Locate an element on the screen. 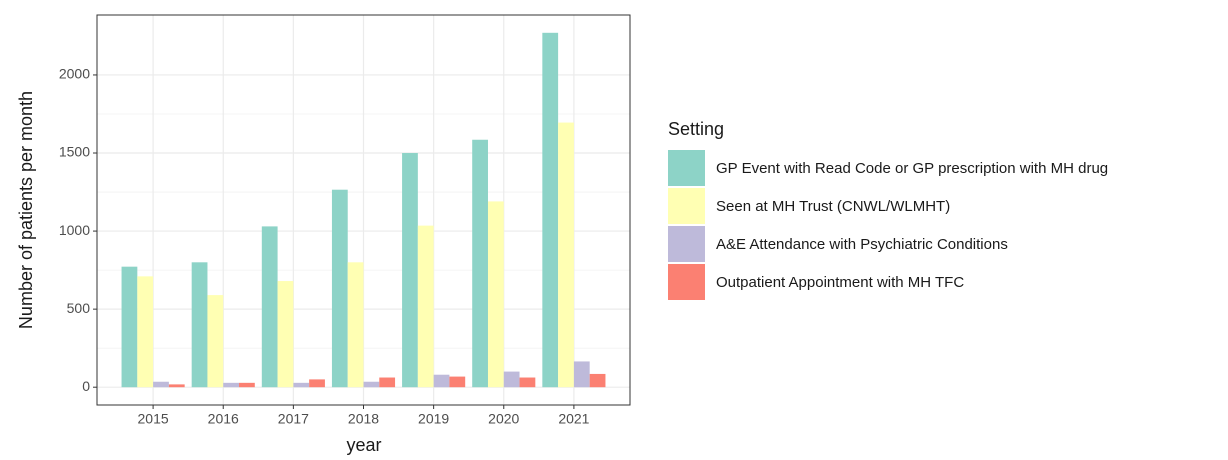  x-tick-label: 2018 is located at coordinates (363, 419).